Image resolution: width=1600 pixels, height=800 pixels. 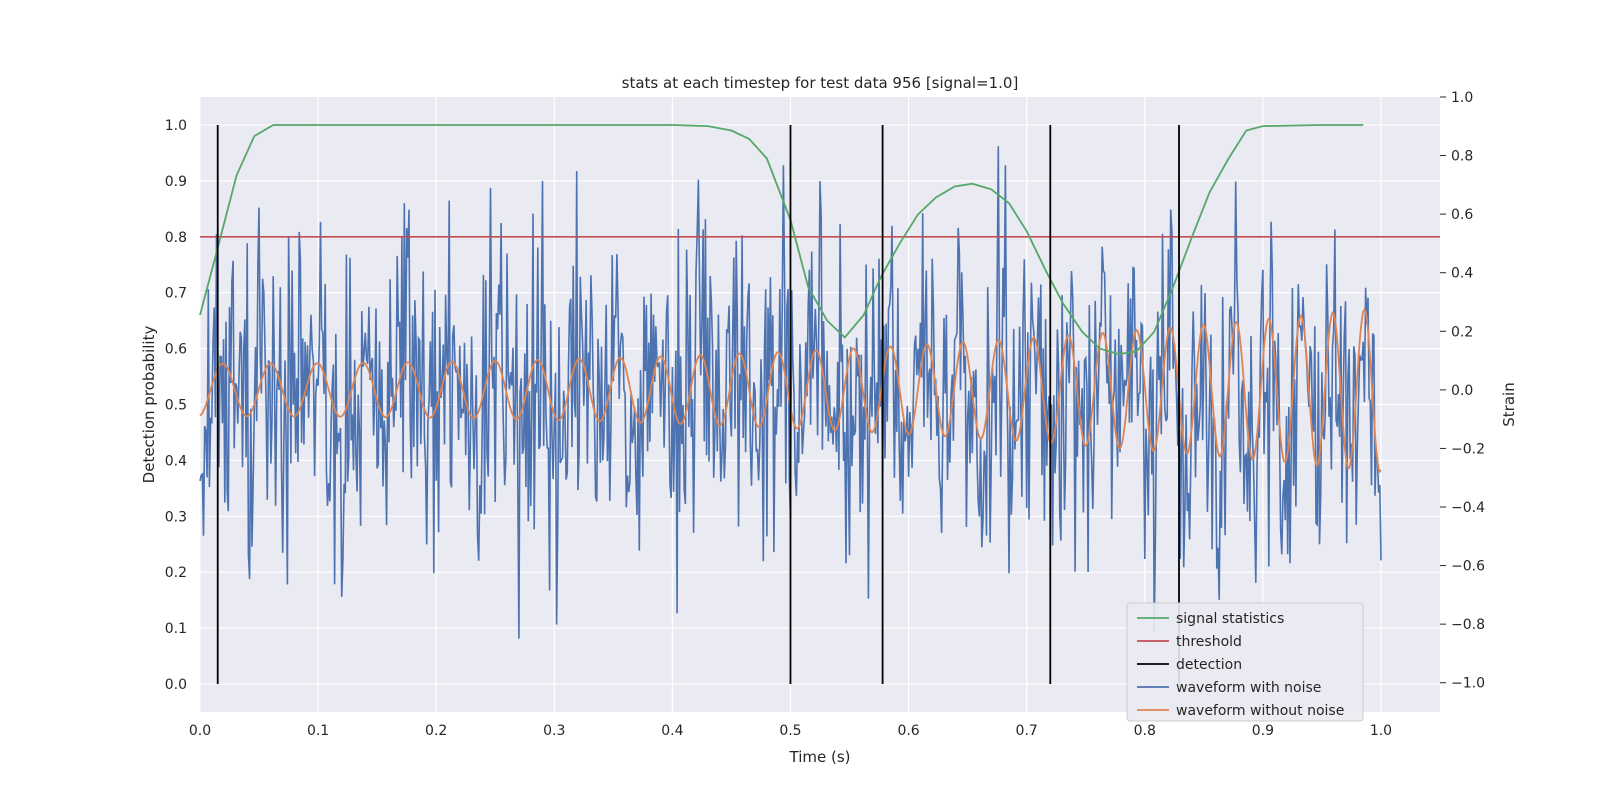 I want to click on y-tick-label: 0.0, so click(x=176, y=685).